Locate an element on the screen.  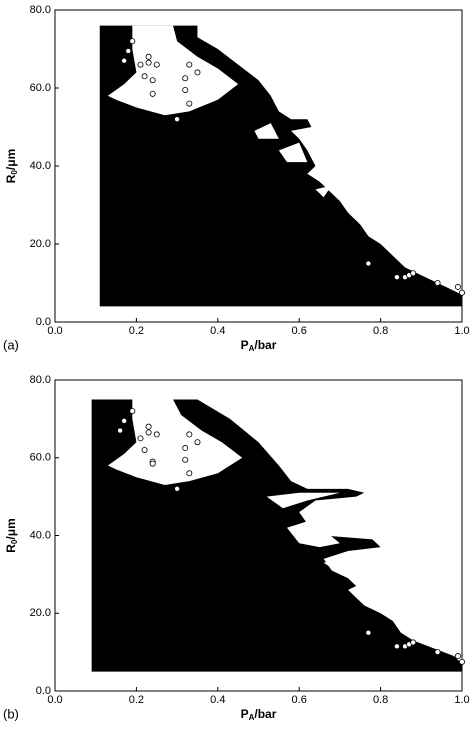
panel-label: (a) is located at coordinates (11, 344).